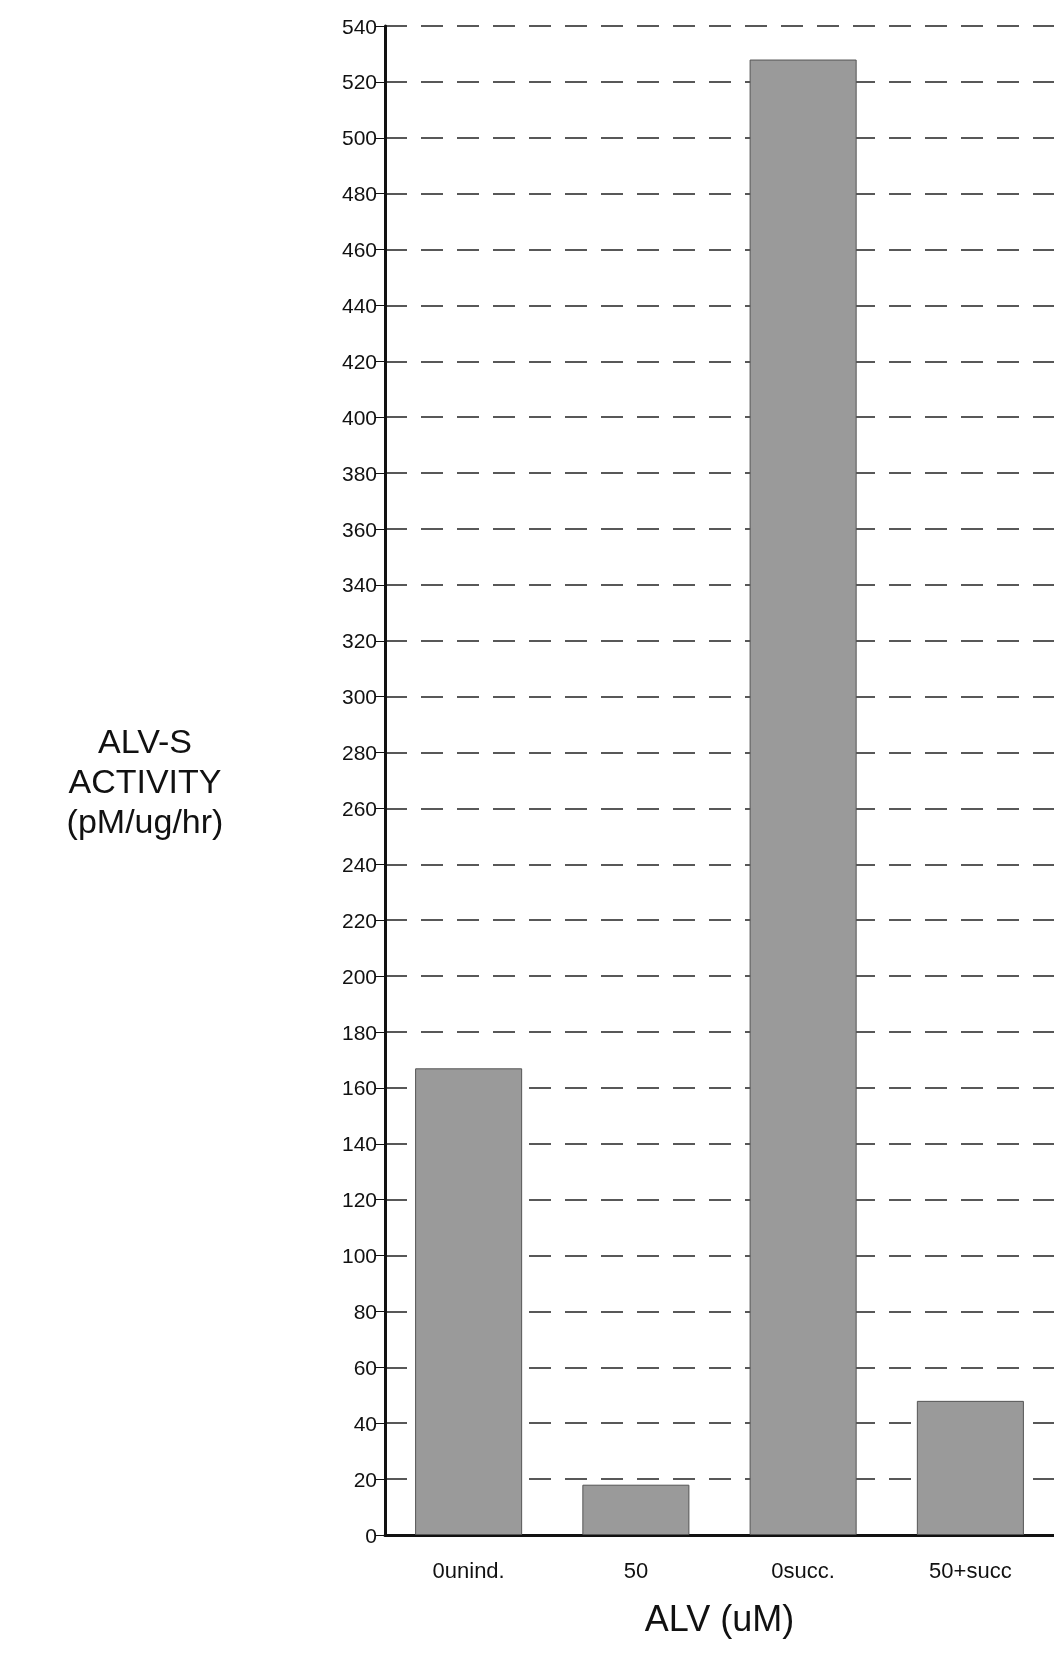  What do you see at coordinates (359, 920) in the screenshot?
I see `y-tick-label: 220` at bounding box center [359, 920].